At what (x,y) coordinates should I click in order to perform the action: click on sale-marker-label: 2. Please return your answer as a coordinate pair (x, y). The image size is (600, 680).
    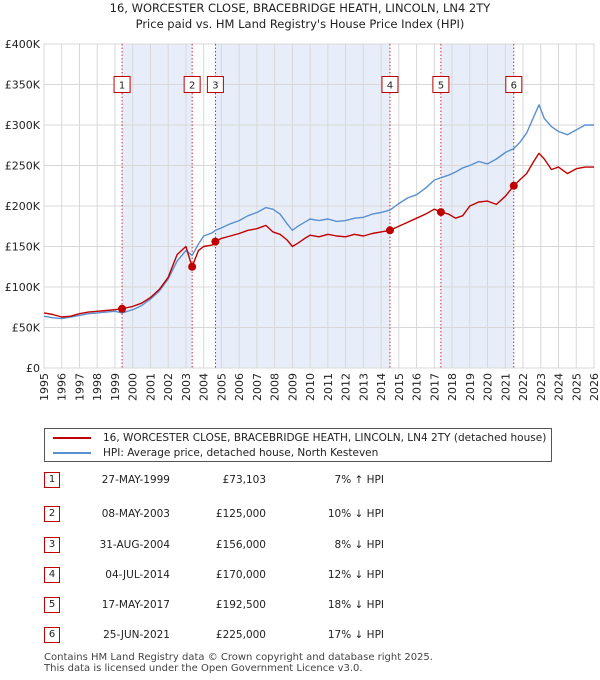
    Looking at the image, I should click on (192, 86).